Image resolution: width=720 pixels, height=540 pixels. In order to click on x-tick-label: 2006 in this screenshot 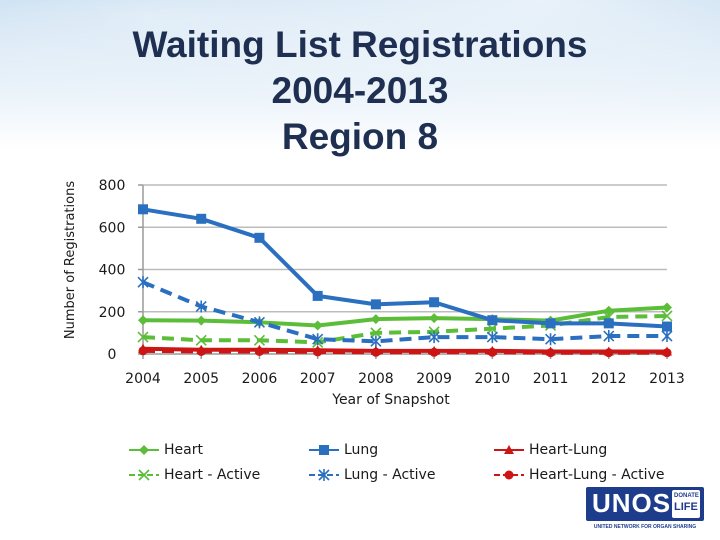, I will do `click(260, 379)`.